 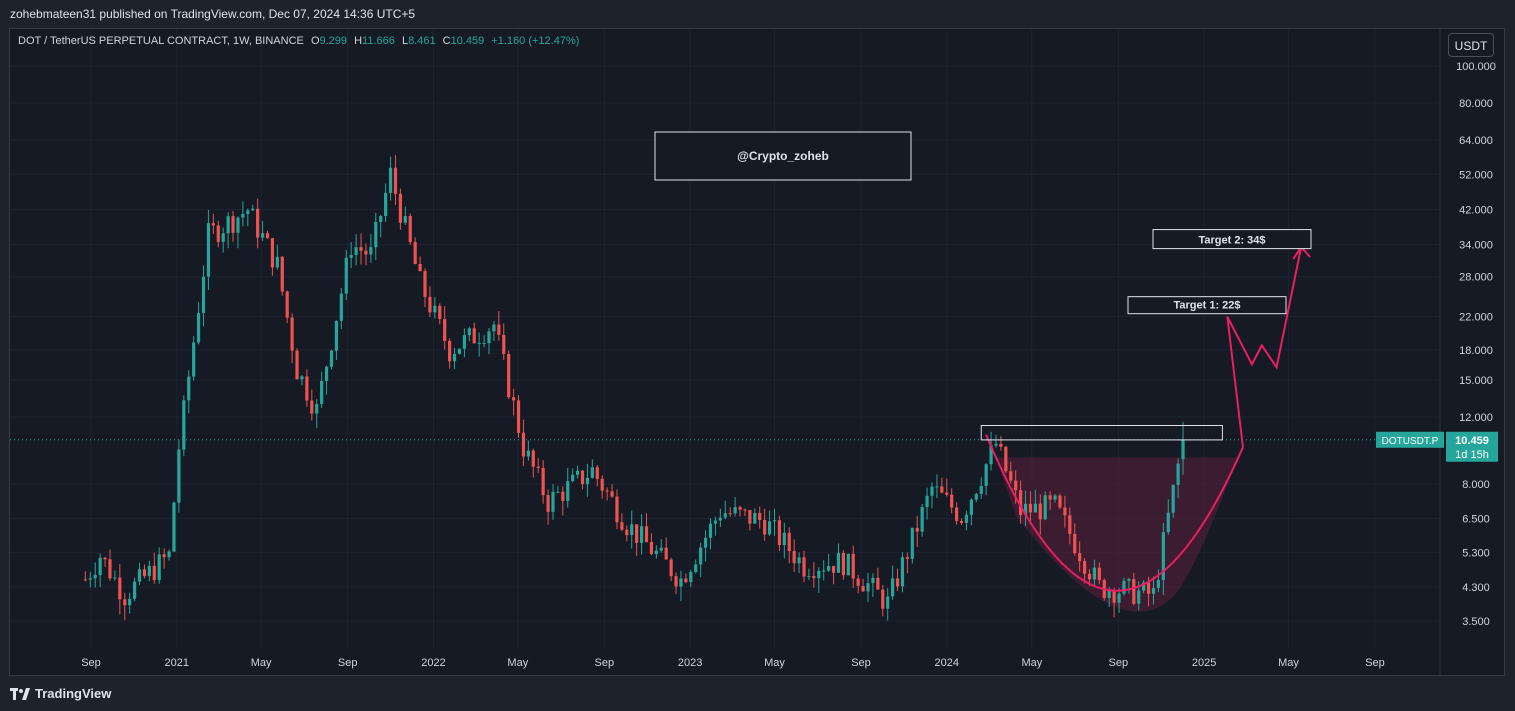 I want to click on x-tick-label: 2021, so click(x=177, y=663).